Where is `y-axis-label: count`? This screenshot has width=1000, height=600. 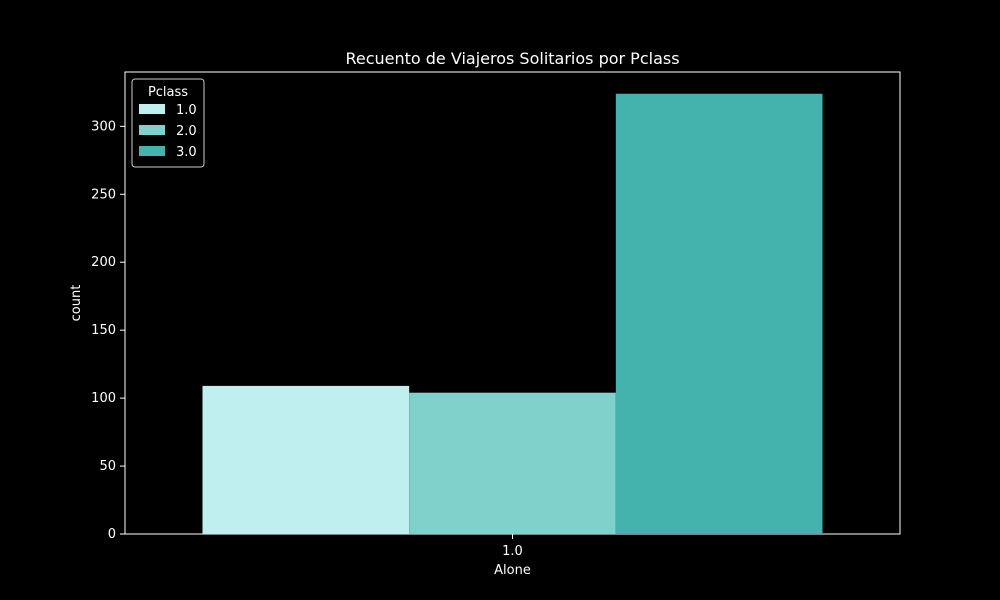 y-axis-label: count is located at coordinates (76, 303).